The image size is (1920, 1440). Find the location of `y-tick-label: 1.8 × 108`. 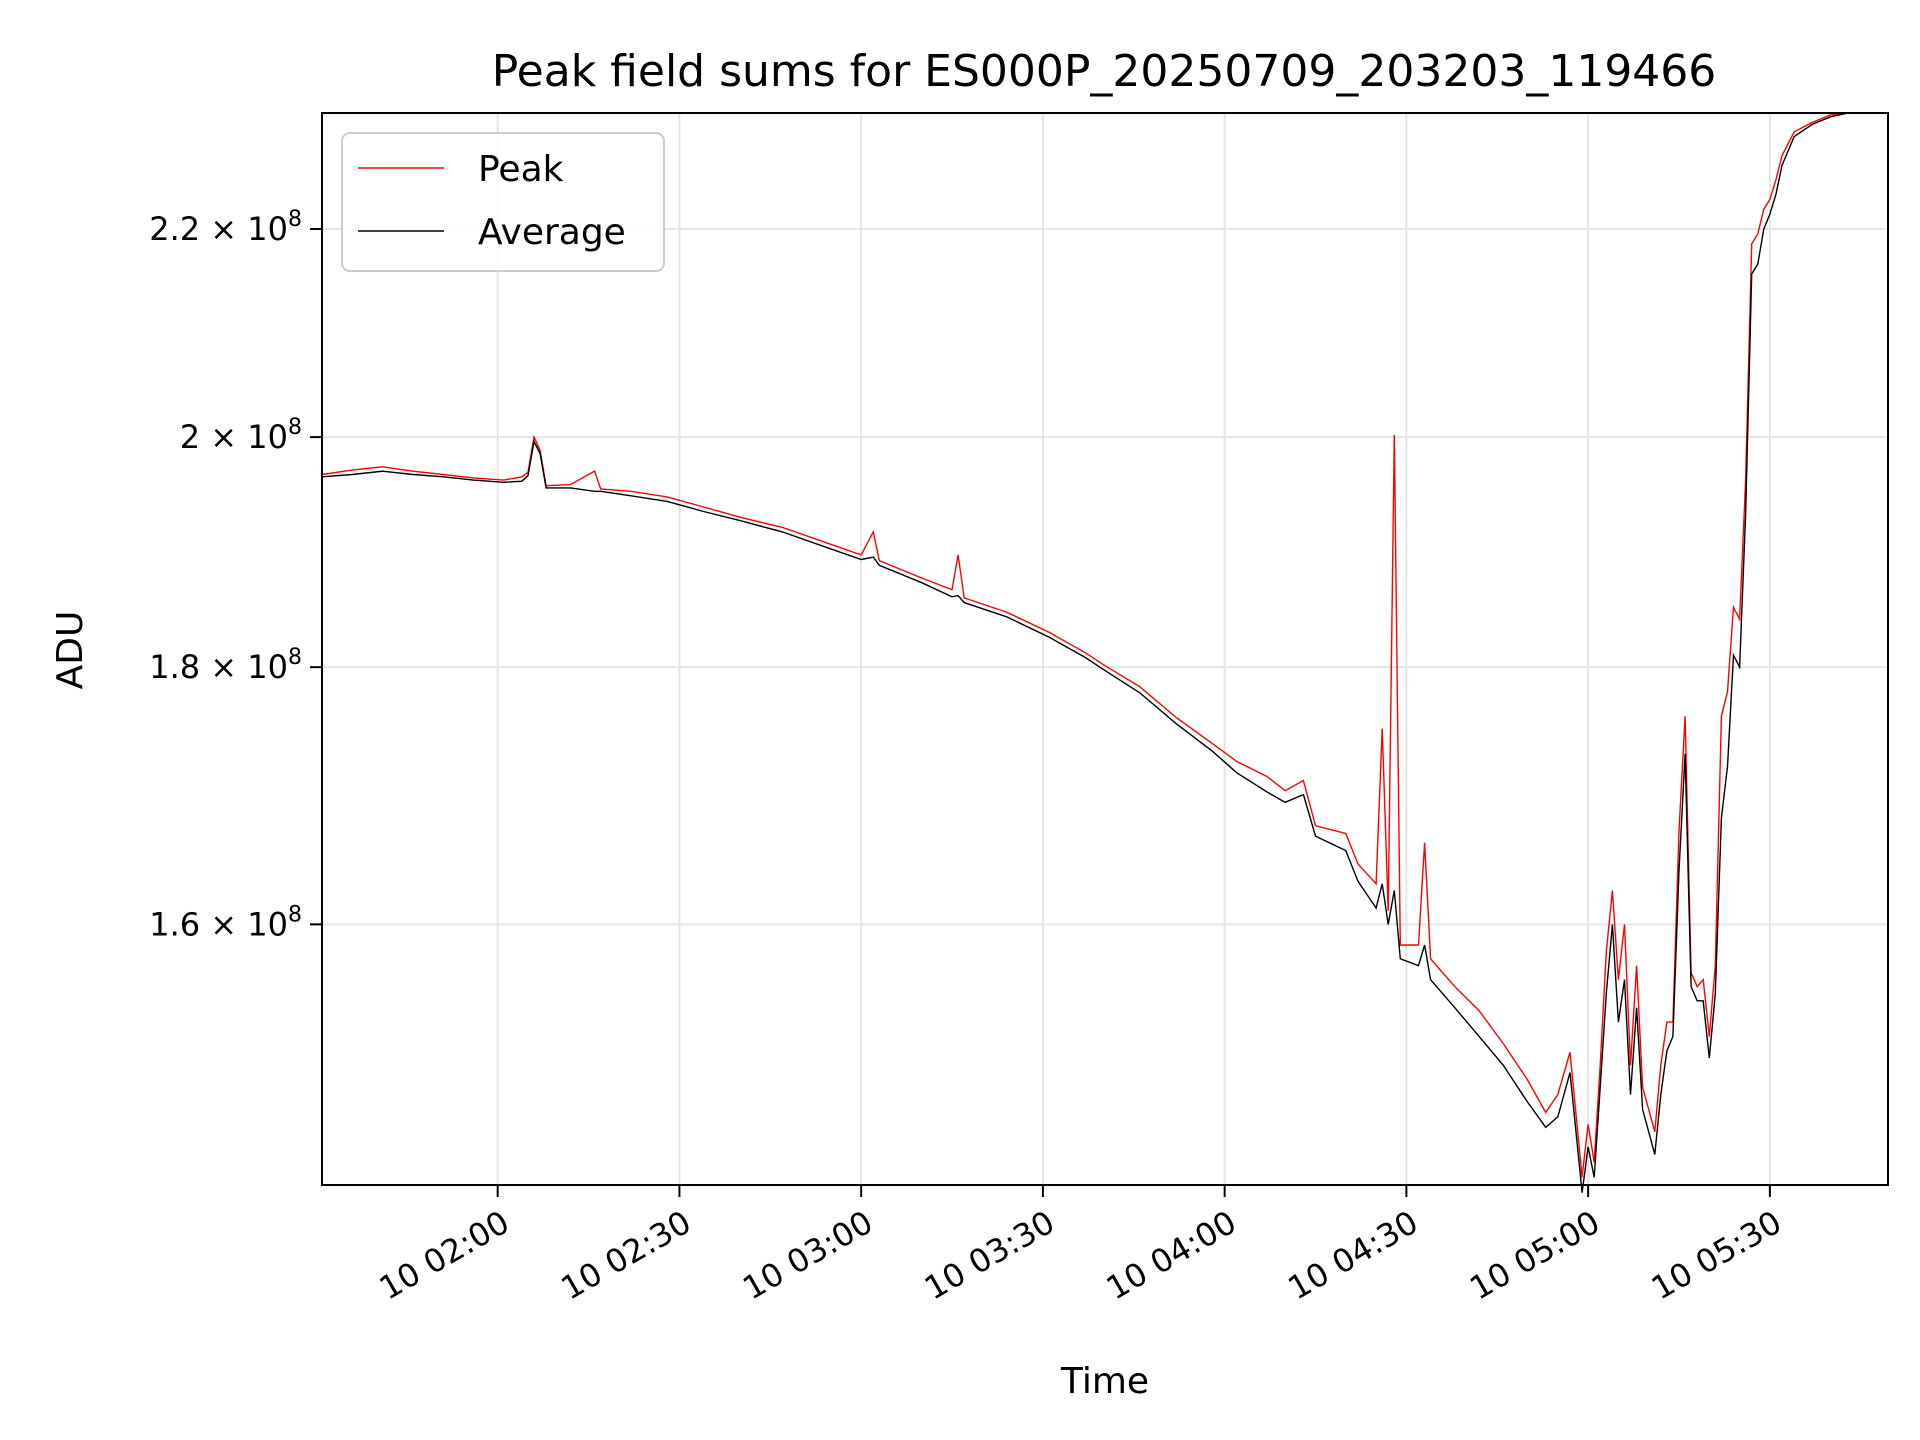

y-tick-label: 1.8 × 108 is located at coordinates (225, 665).